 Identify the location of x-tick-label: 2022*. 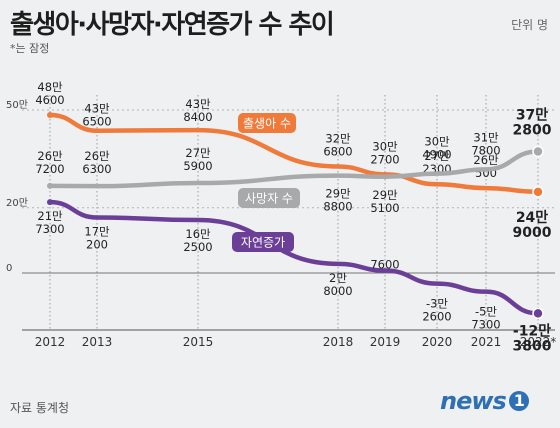
(538, 342).